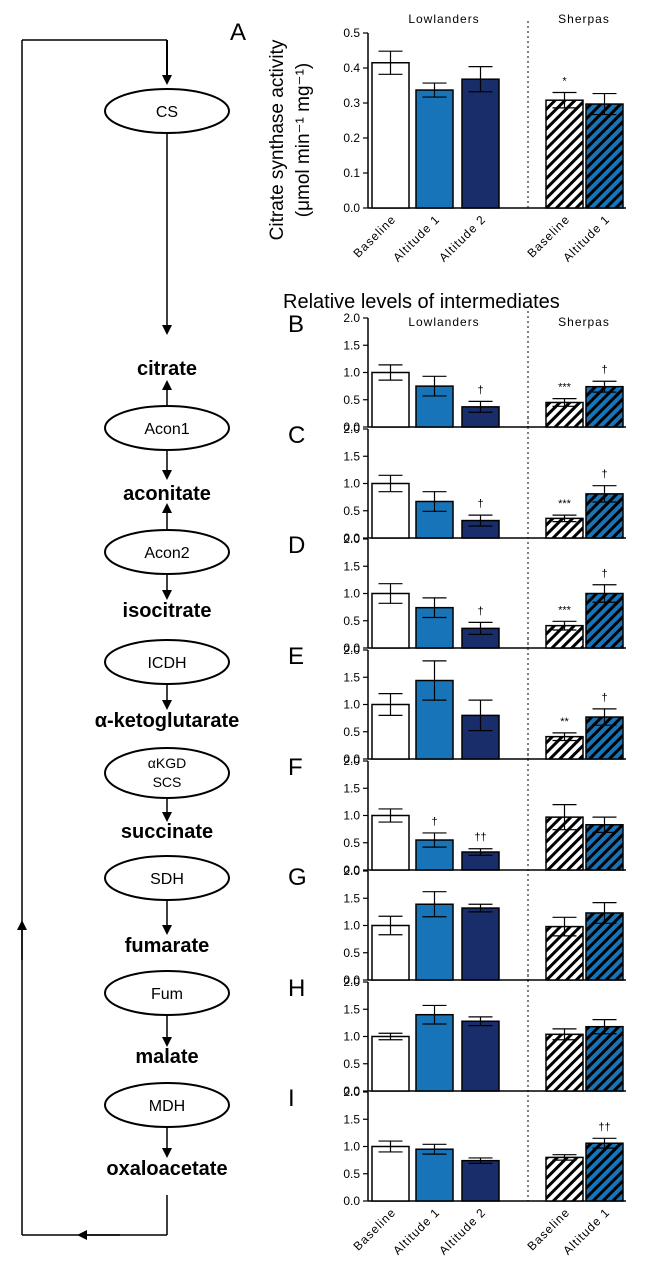  Describe the element at coordinates (296, 545) in the screenshot. I see `panel-letter-d: D` at that location.